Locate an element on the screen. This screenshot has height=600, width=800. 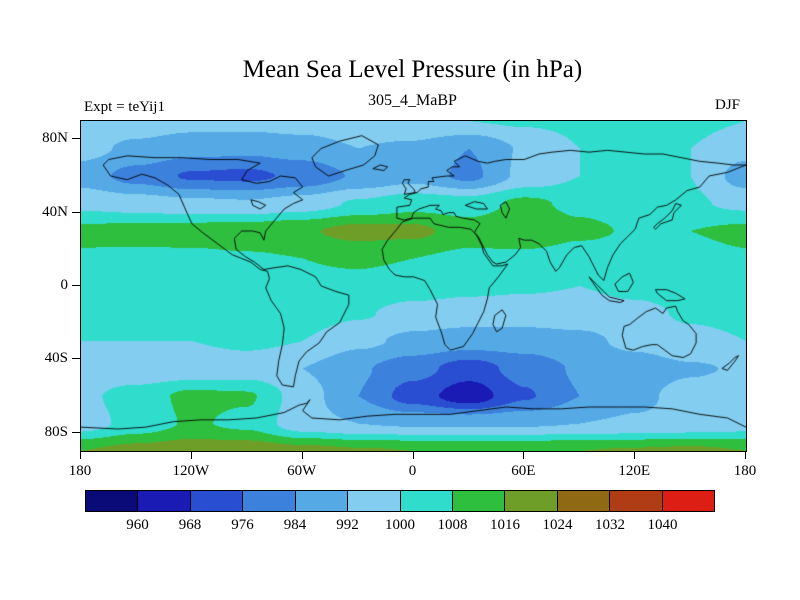
colorbar-tick-label: 1032 is located at coordinates (610, 525).